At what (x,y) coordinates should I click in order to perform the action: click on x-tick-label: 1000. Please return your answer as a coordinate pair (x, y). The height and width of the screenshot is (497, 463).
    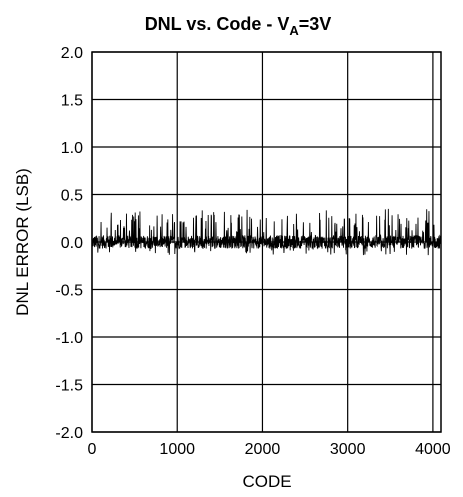
    Looking at the image, I should click on (177, 449).